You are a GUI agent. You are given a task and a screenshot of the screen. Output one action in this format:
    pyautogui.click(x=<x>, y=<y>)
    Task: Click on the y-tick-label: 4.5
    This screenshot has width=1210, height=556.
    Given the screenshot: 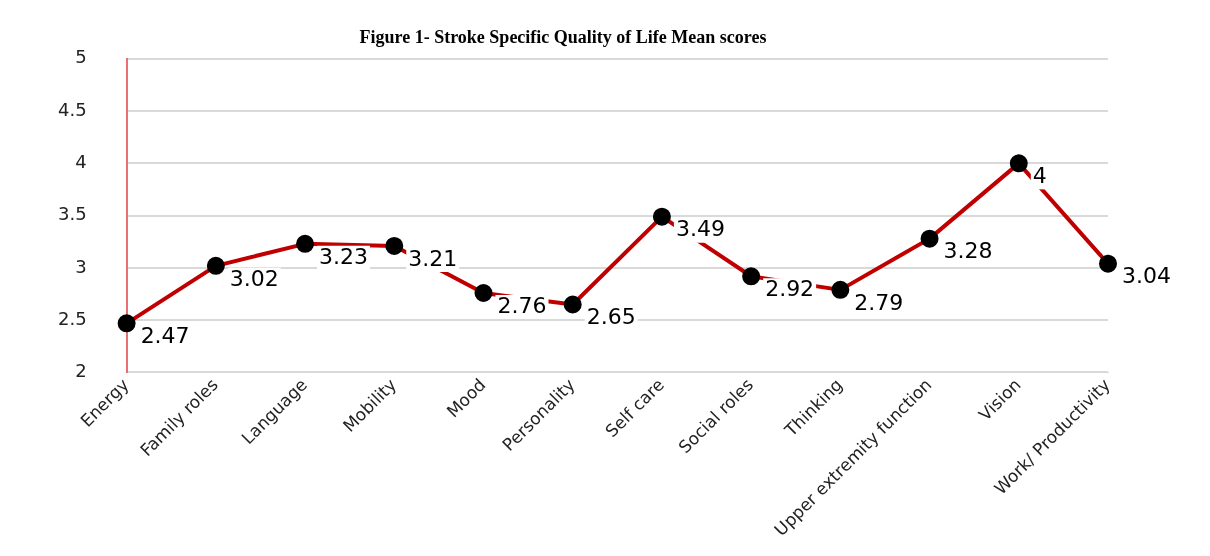 What is the action you would take?
    pyautogui.click(x=72, y=109)
    